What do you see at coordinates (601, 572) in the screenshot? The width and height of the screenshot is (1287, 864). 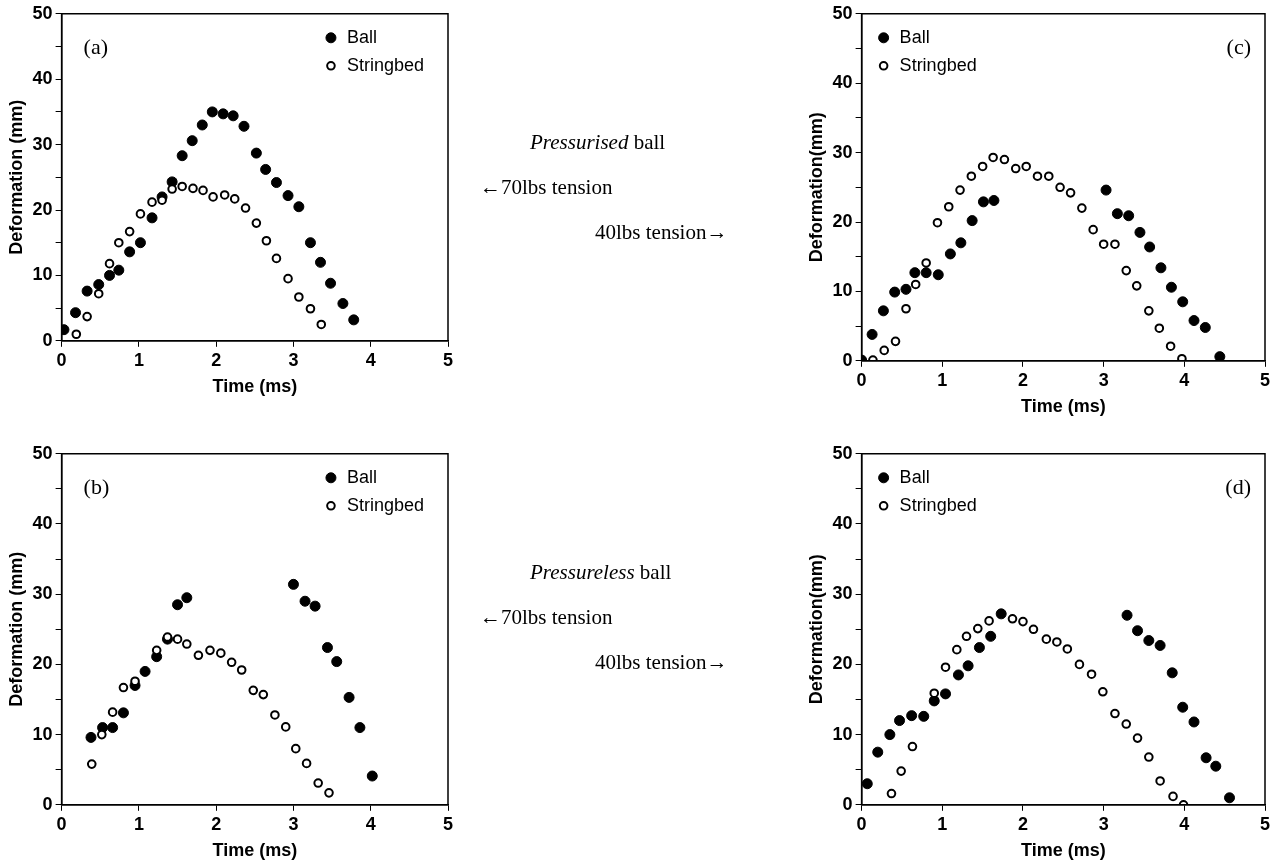 I see `text: Pressureless ball` at bounding box center [601, 572].